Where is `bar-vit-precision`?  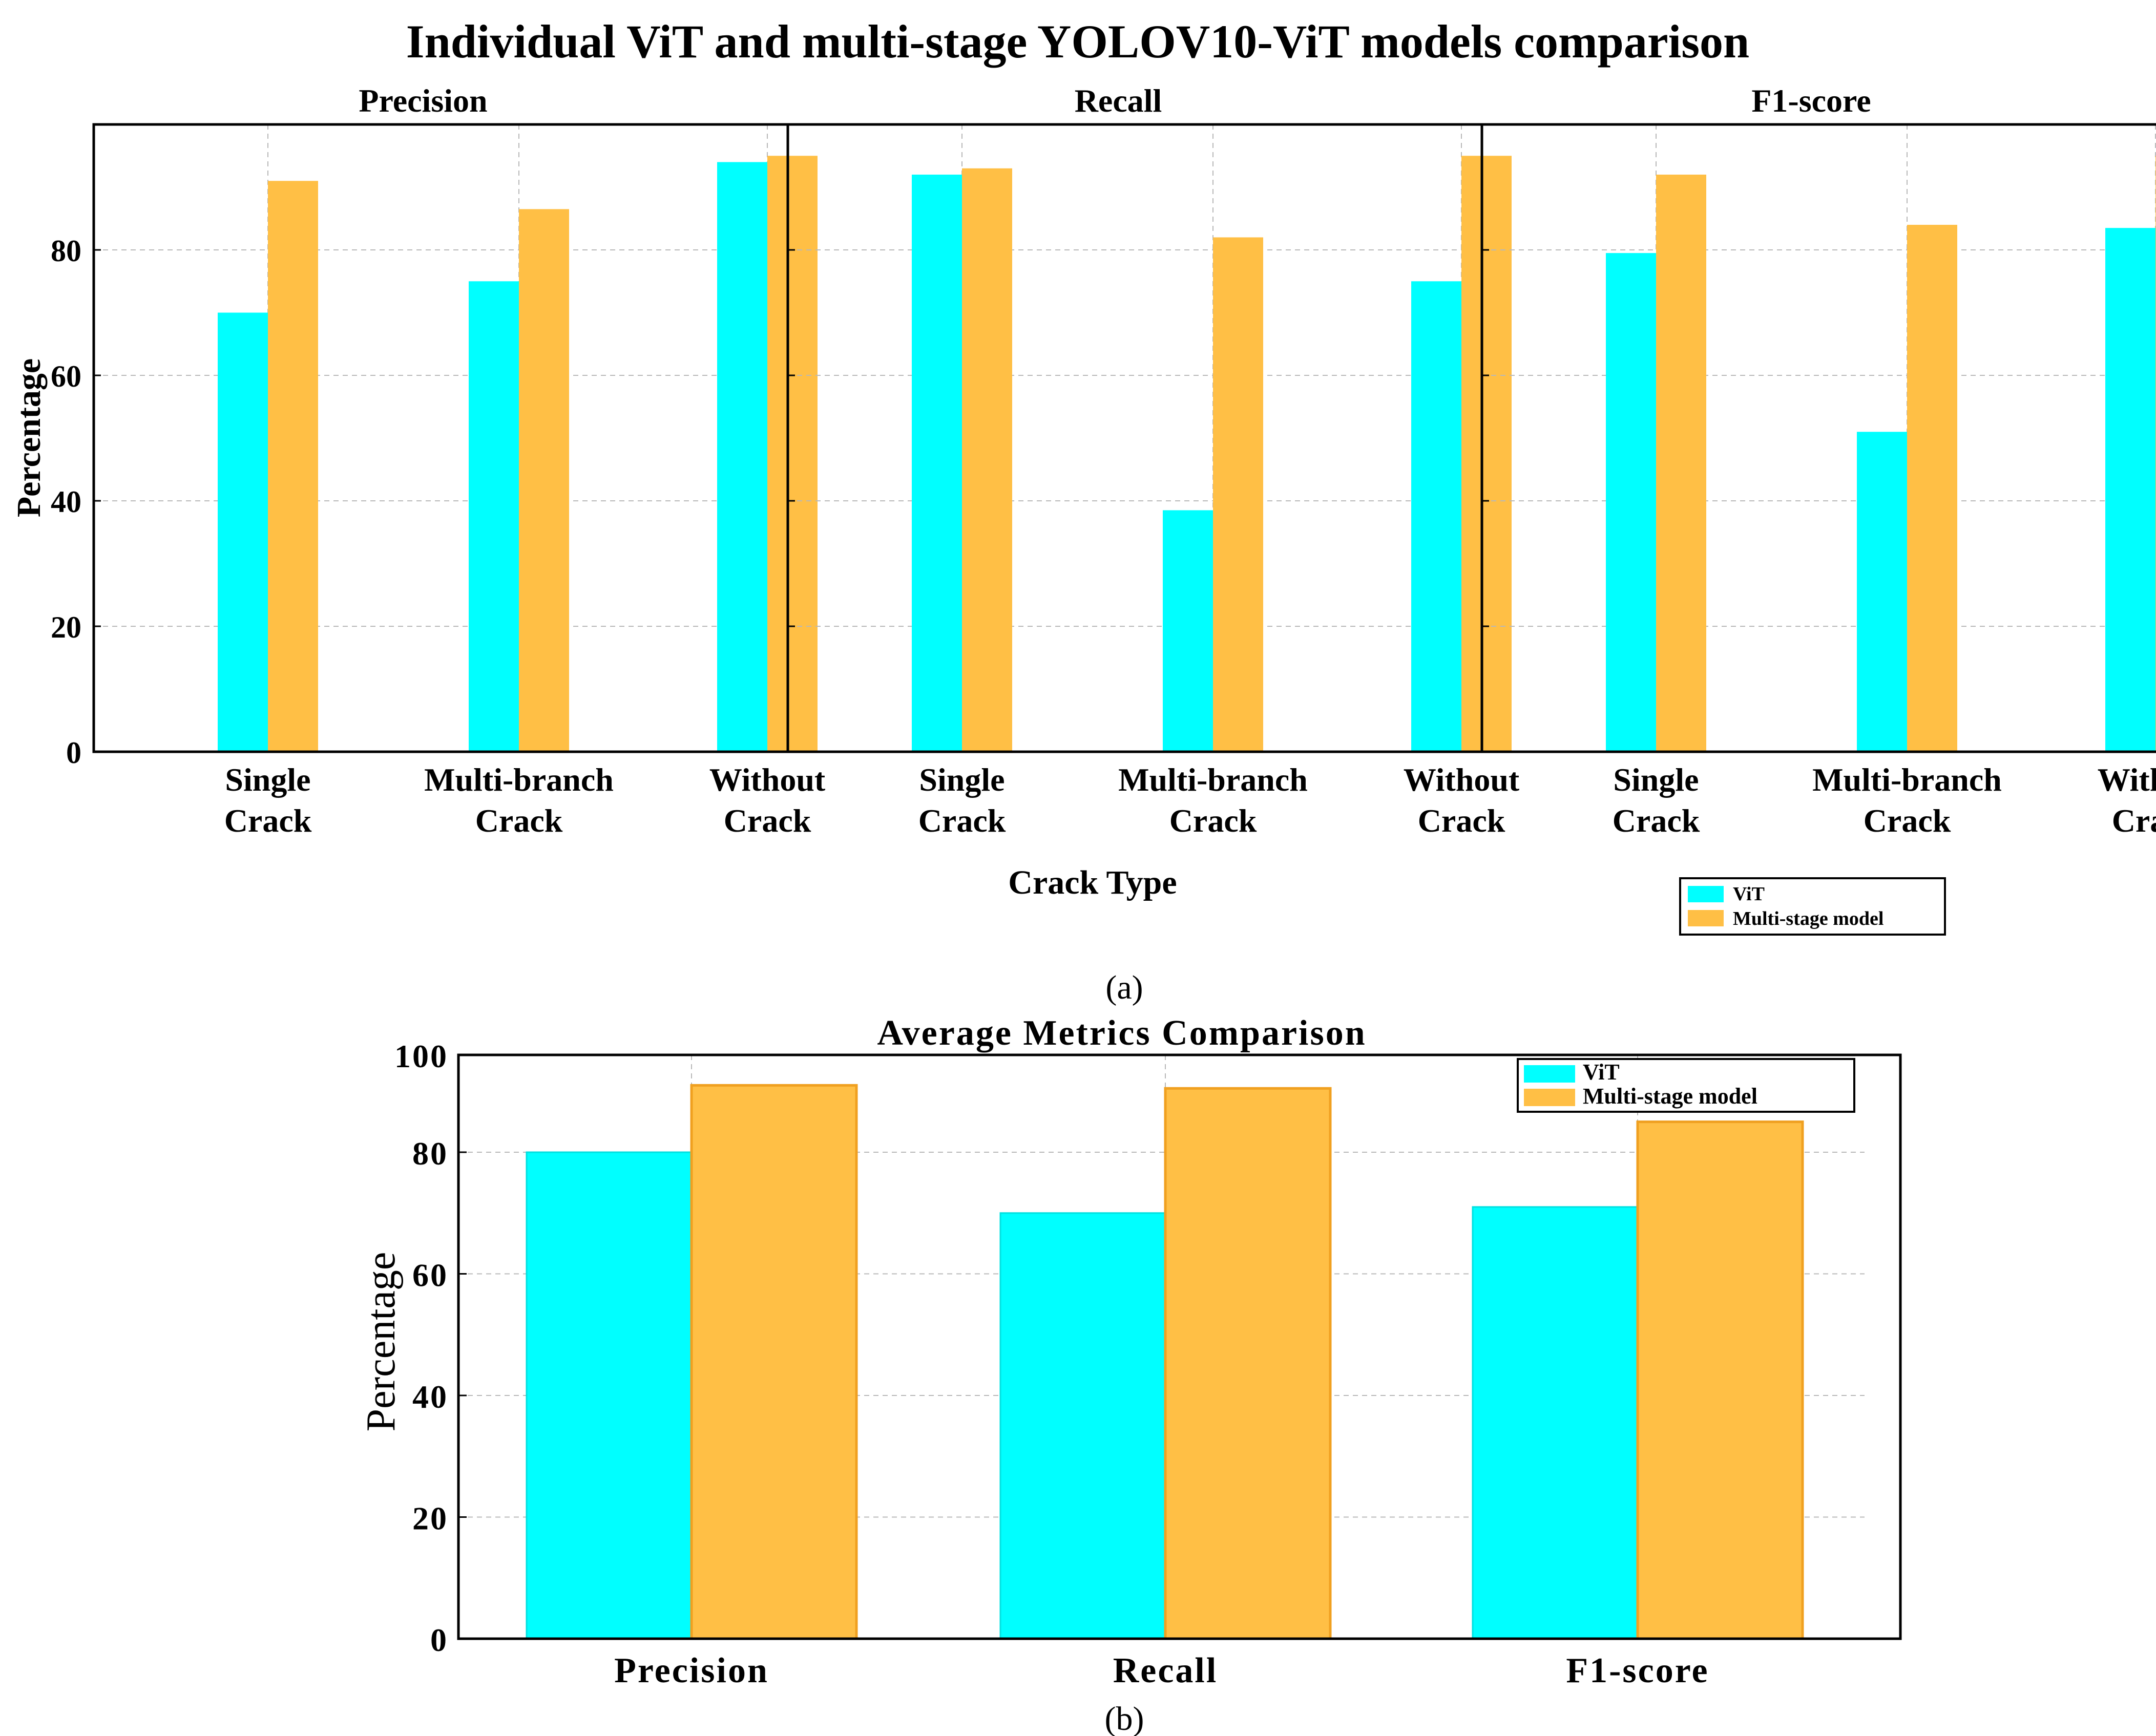
bar-vit-precision is located at coordinates (609, 1396).